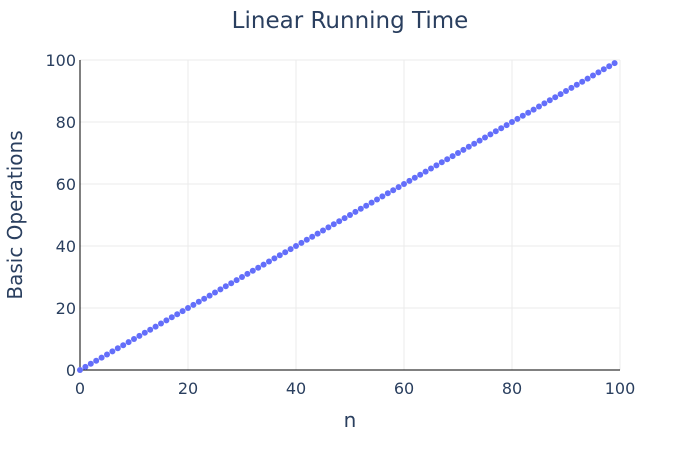 The image size is (700, 450). Describe the element at coordinates (512, 388) in the screenshot. I see `x-tick-label: 80` at that location.